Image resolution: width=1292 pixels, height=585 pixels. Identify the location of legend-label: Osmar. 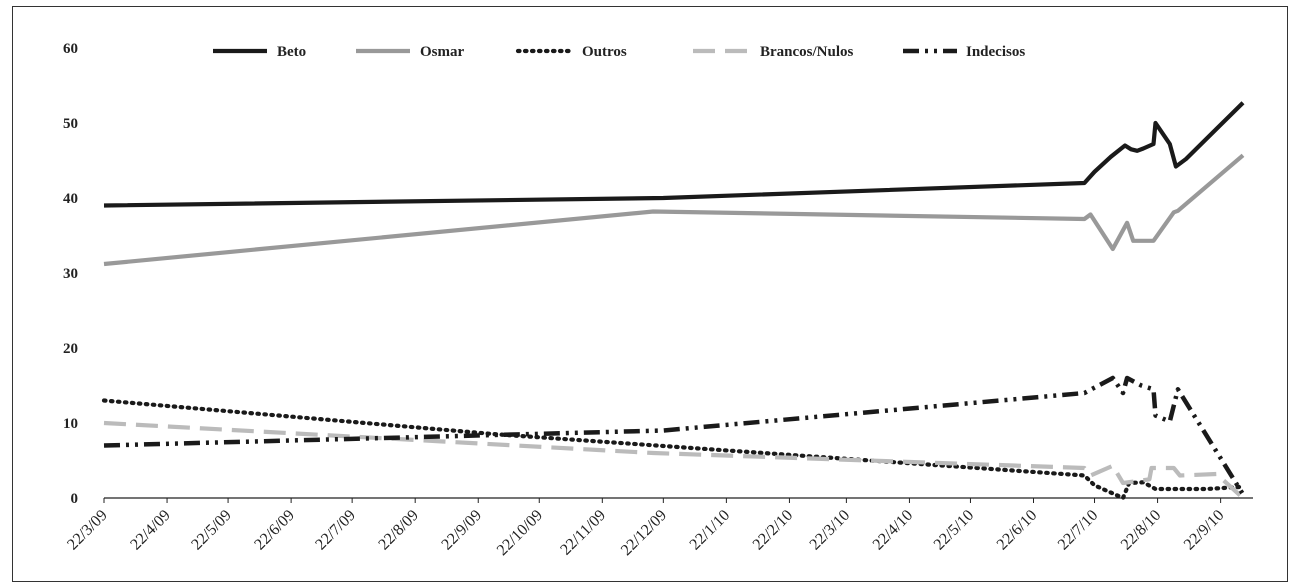
(442, 52).